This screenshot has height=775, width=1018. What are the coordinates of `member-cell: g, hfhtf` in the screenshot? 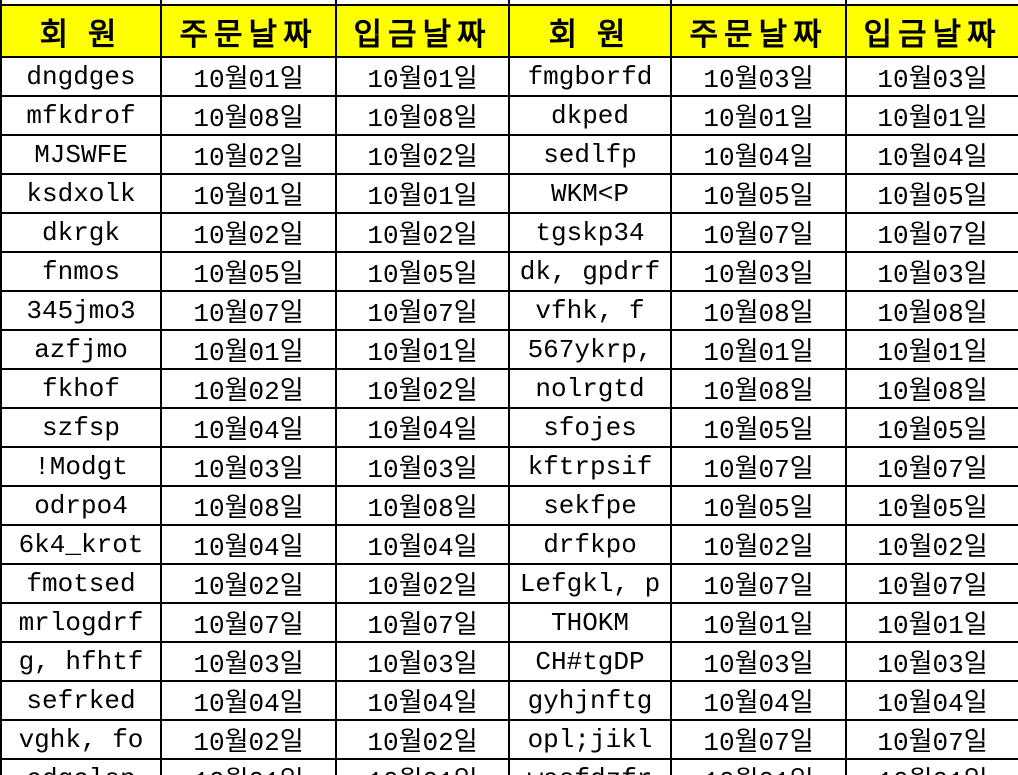 It's located at (81, 661).